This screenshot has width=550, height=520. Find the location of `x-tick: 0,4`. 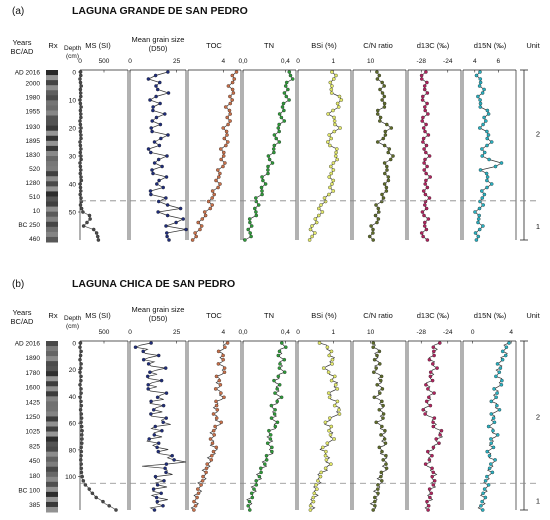

x-tick: 0,4 is located at coordinates (285, 332).